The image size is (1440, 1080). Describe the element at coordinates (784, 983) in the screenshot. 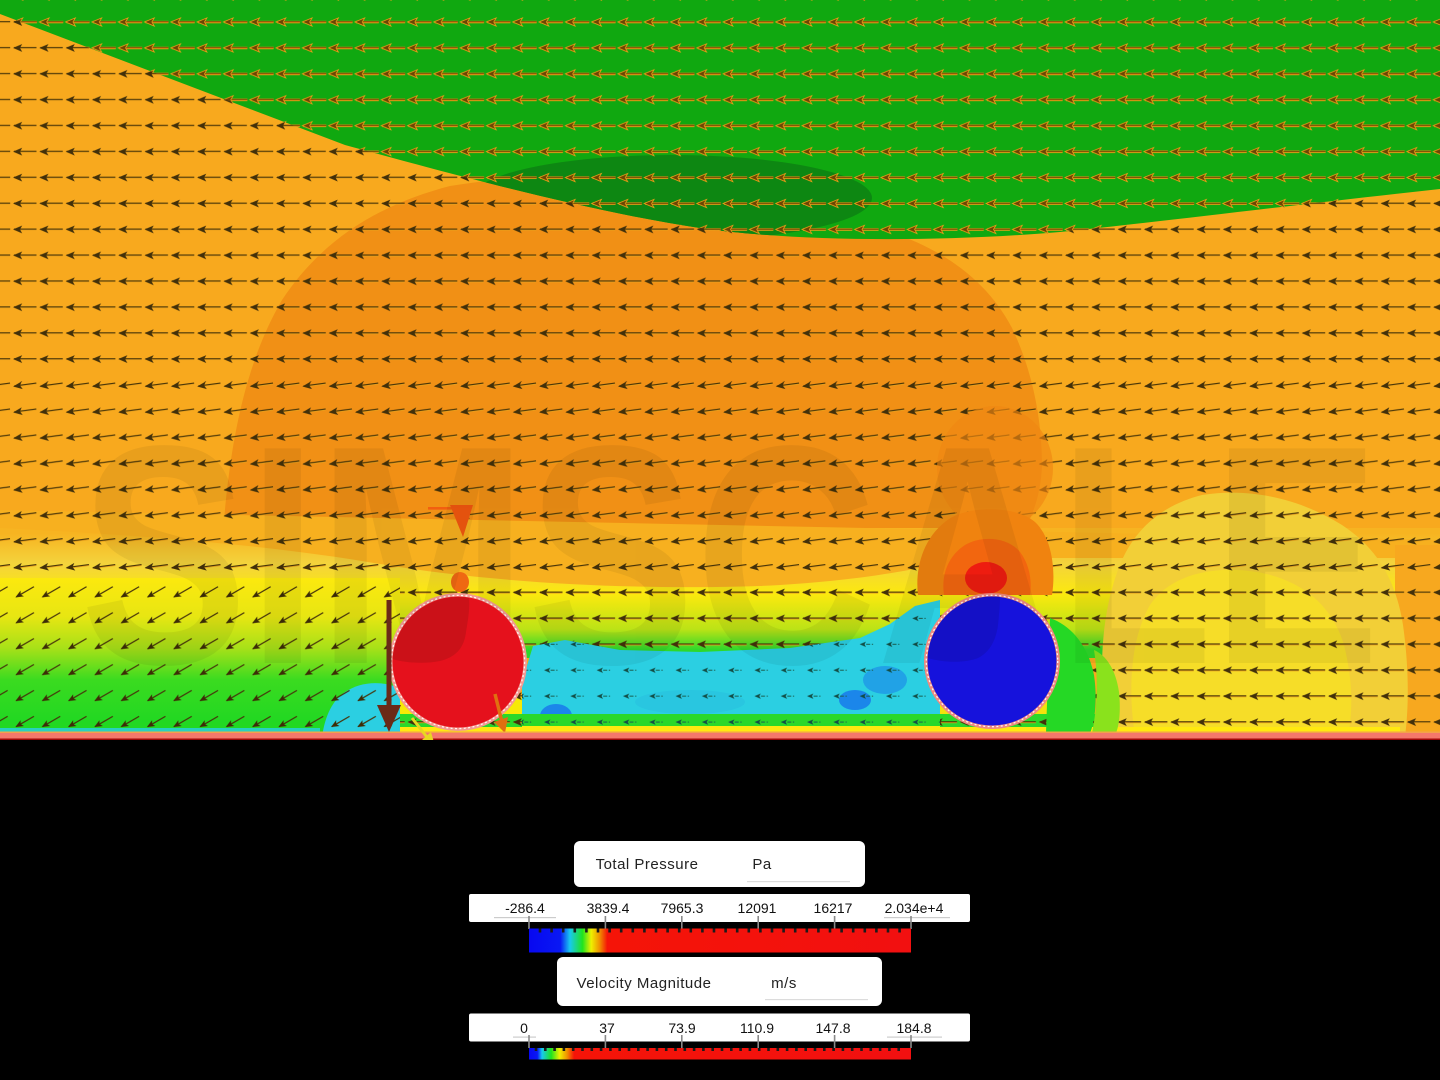

I see `svg-text: m/s` at that location.